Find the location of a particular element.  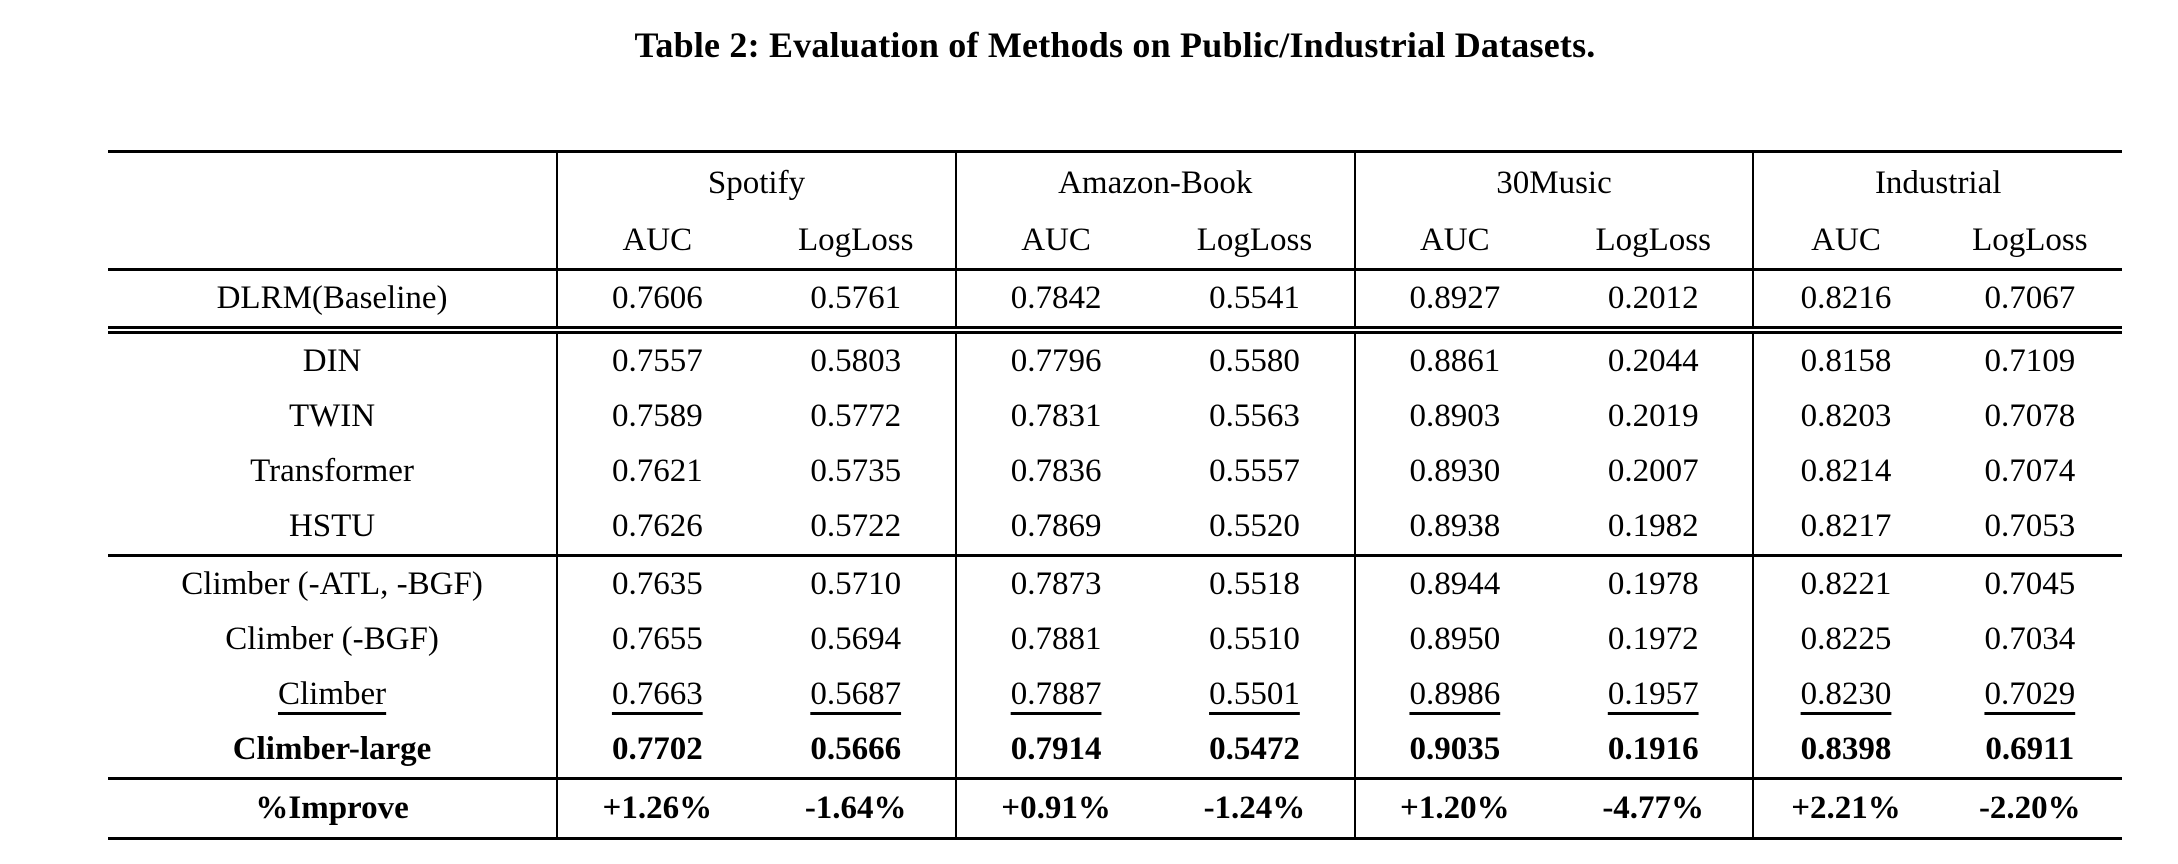

metric-value: 0.2007 is located at coordinates (1654, 471).